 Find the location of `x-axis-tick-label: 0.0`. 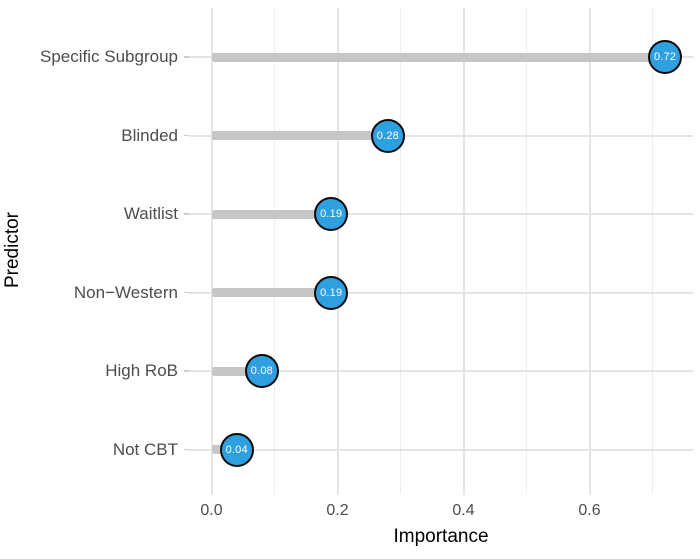

x-axis-tick-label: 0.0 is located at coordinates (211, 510).